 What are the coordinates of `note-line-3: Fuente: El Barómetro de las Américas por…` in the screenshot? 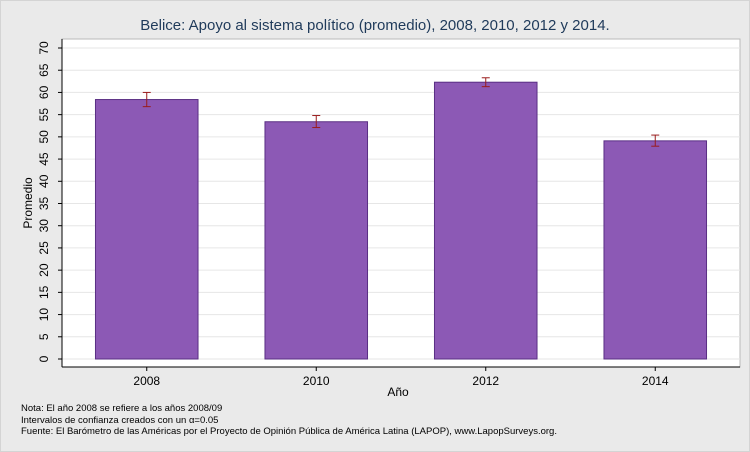 It's located at (289, 431).